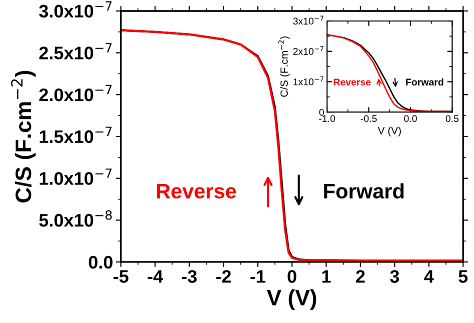  I want to click on x-tick-label: -2, so click(223, 276).